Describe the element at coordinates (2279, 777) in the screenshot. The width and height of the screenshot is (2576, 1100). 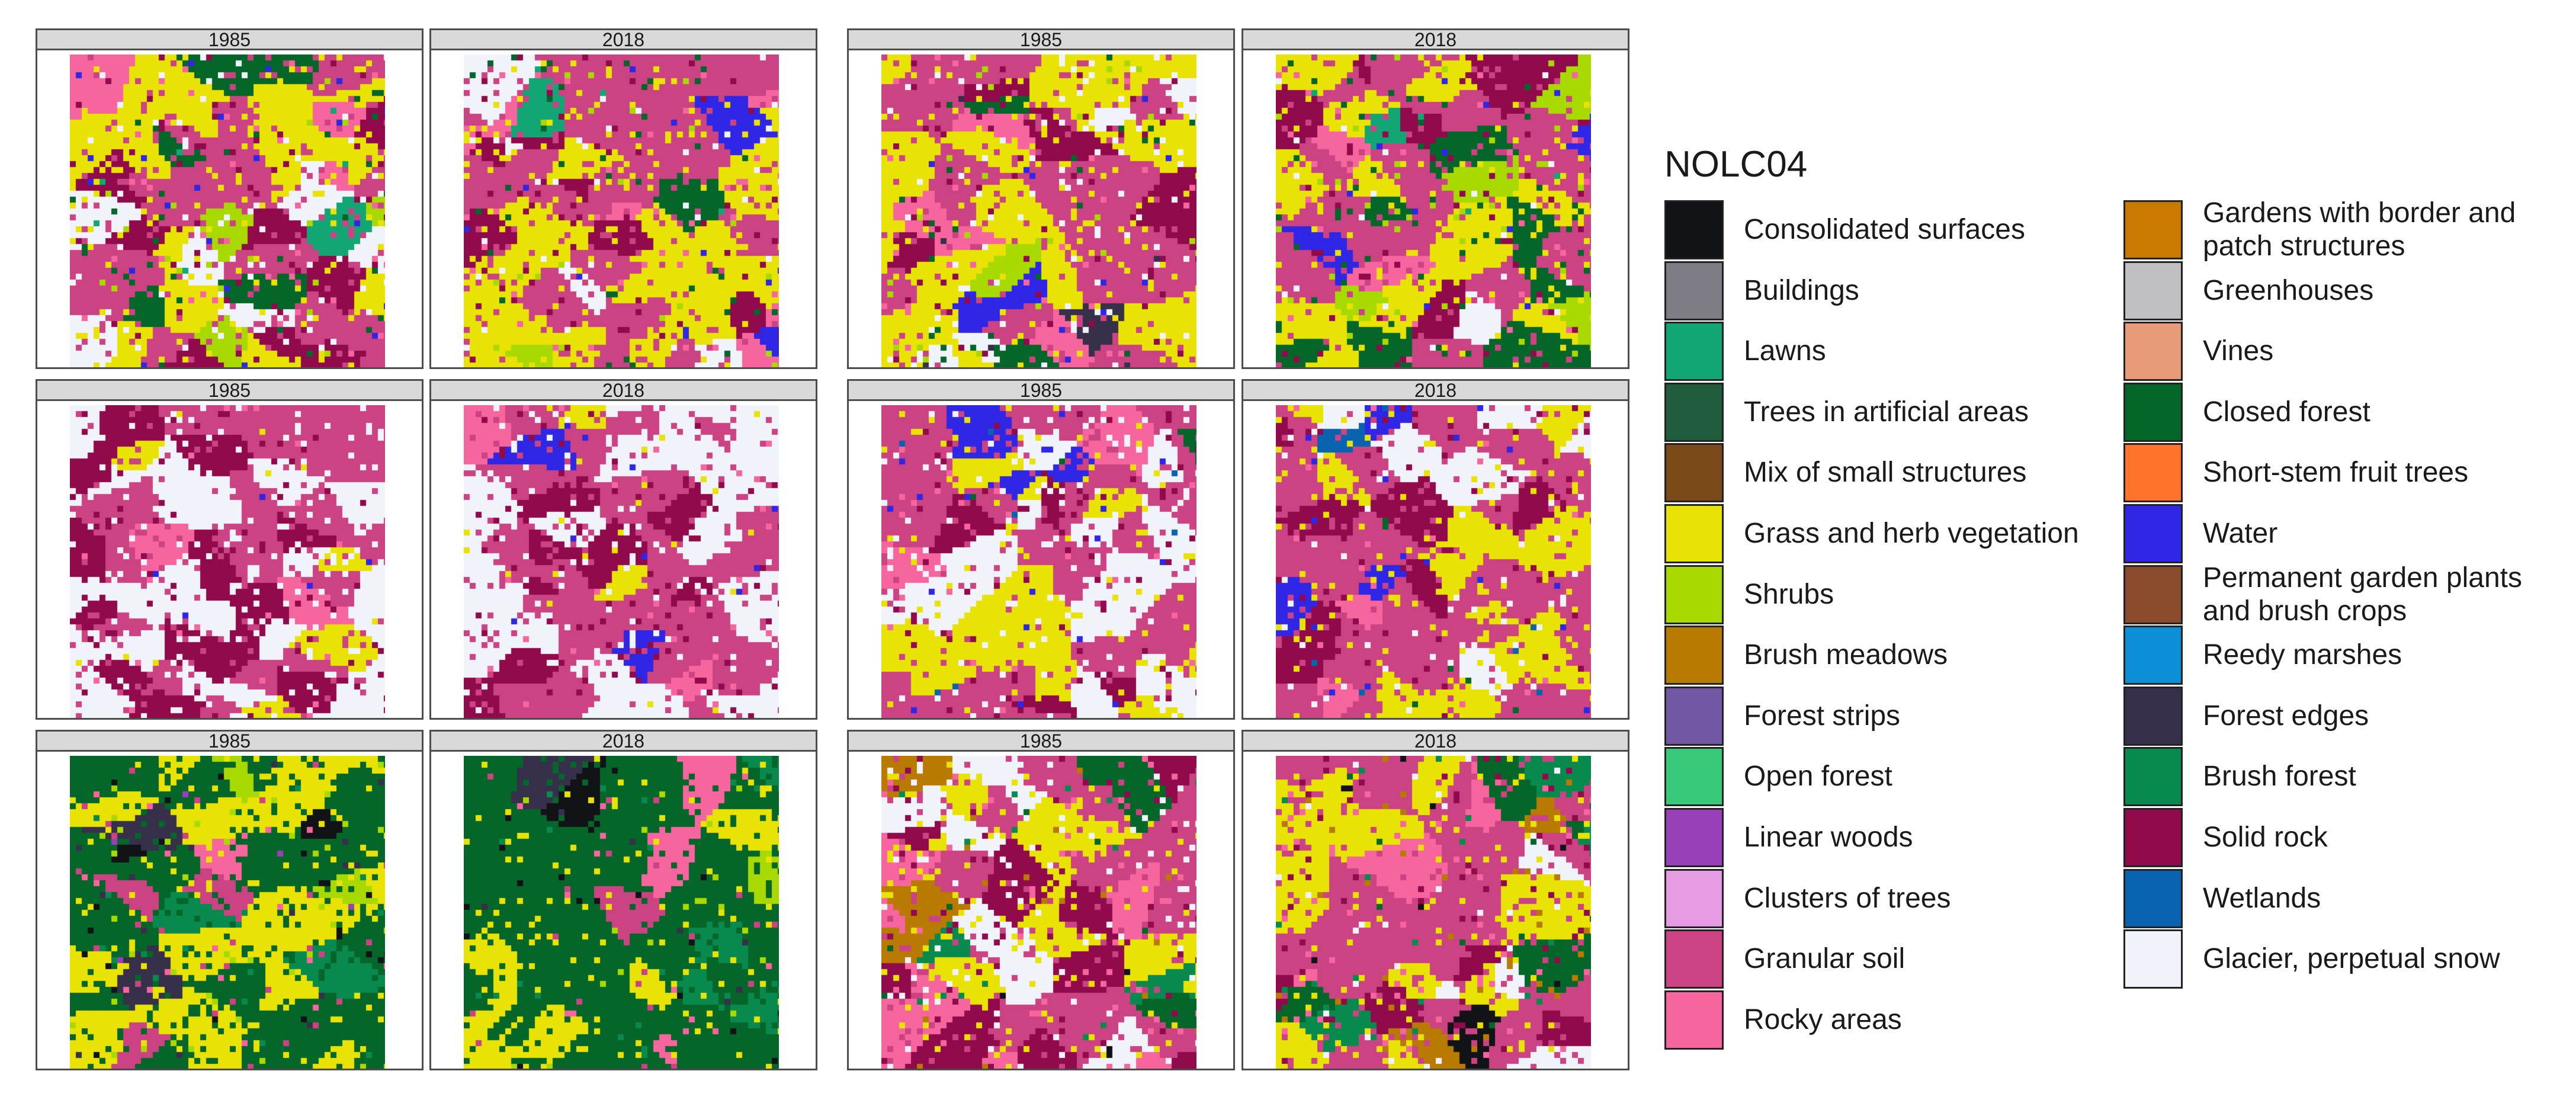
I see `legend-label: Brush forest` at that location.